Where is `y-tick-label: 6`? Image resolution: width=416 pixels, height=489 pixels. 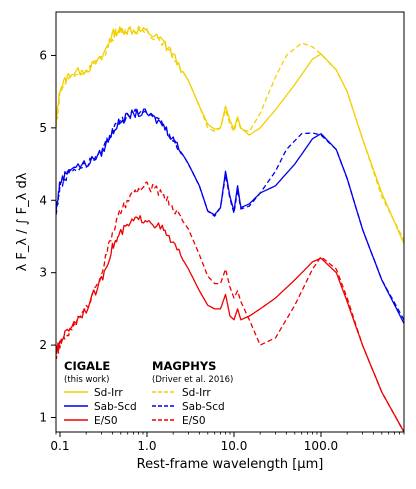 y-tick-label: 6 is located at coordinates (43, 55).